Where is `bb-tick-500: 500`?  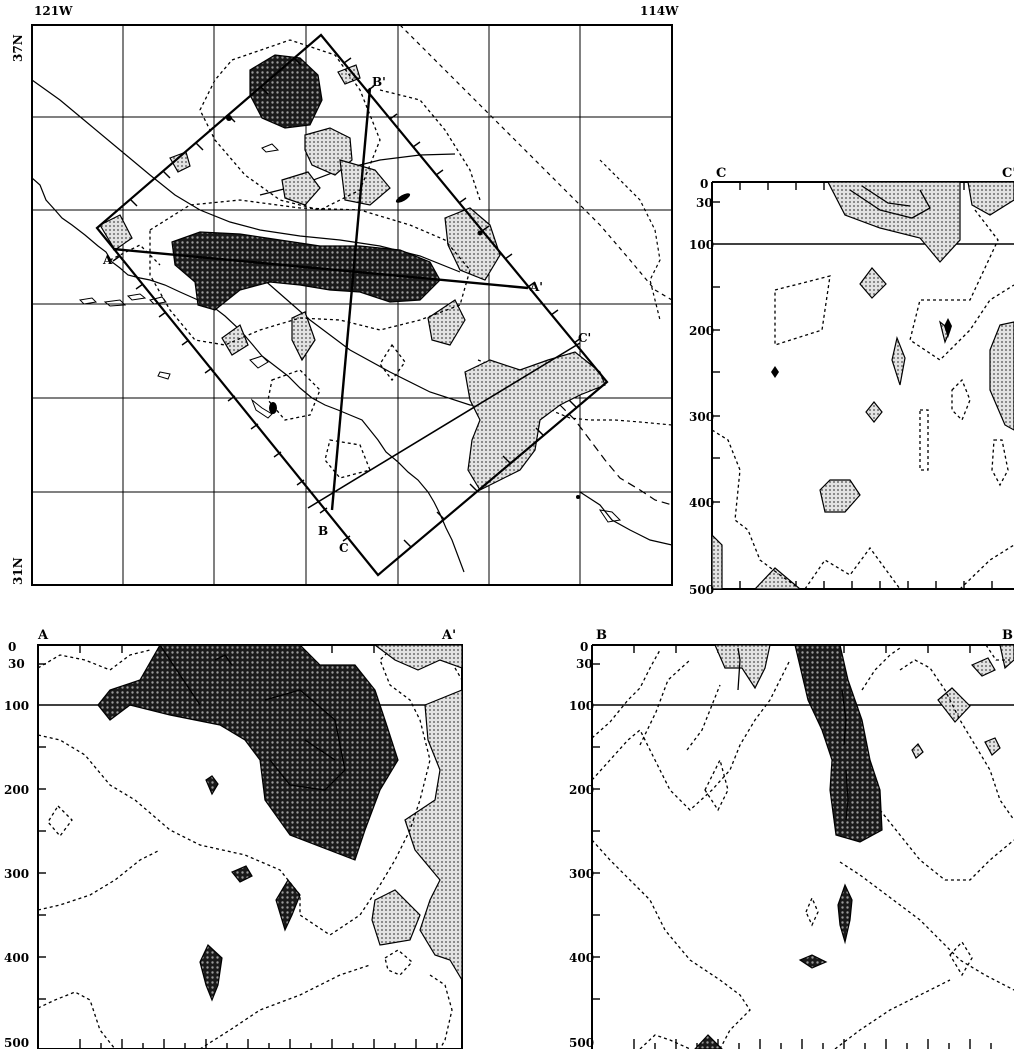
bb-tick-500: 500 is located at coordinates (581, 1042).